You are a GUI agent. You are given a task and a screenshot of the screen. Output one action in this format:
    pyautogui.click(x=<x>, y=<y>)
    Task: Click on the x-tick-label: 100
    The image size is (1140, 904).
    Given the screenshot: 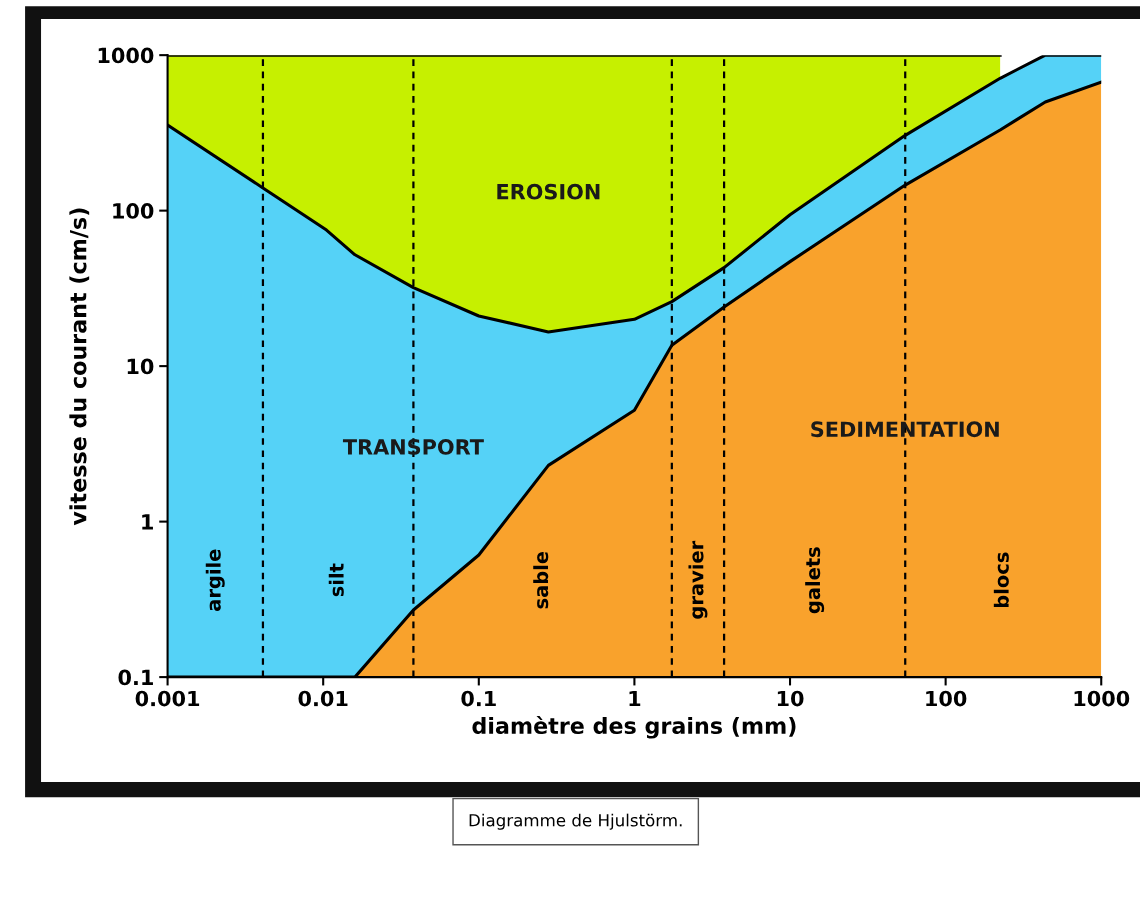 What is the action you would take?
    pyautogui.click(x=946, y=698)
    